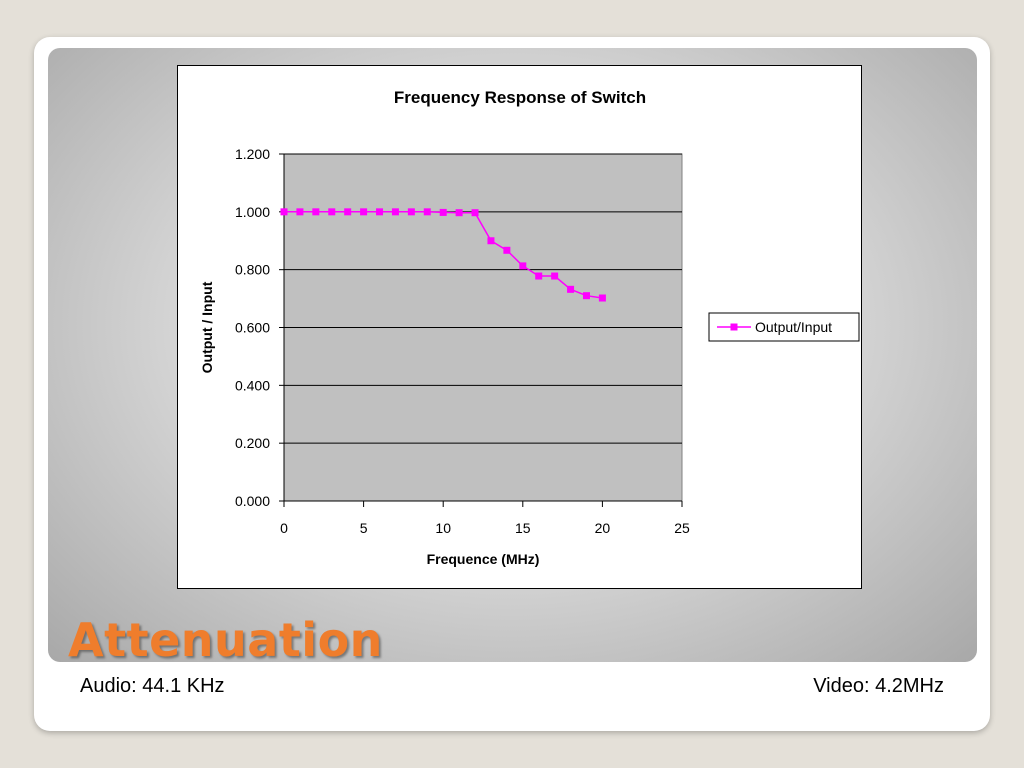 This screenshot has width=1024, height=768. I want to click on video-note: Video: 4.2MHz, so click(878, 686).